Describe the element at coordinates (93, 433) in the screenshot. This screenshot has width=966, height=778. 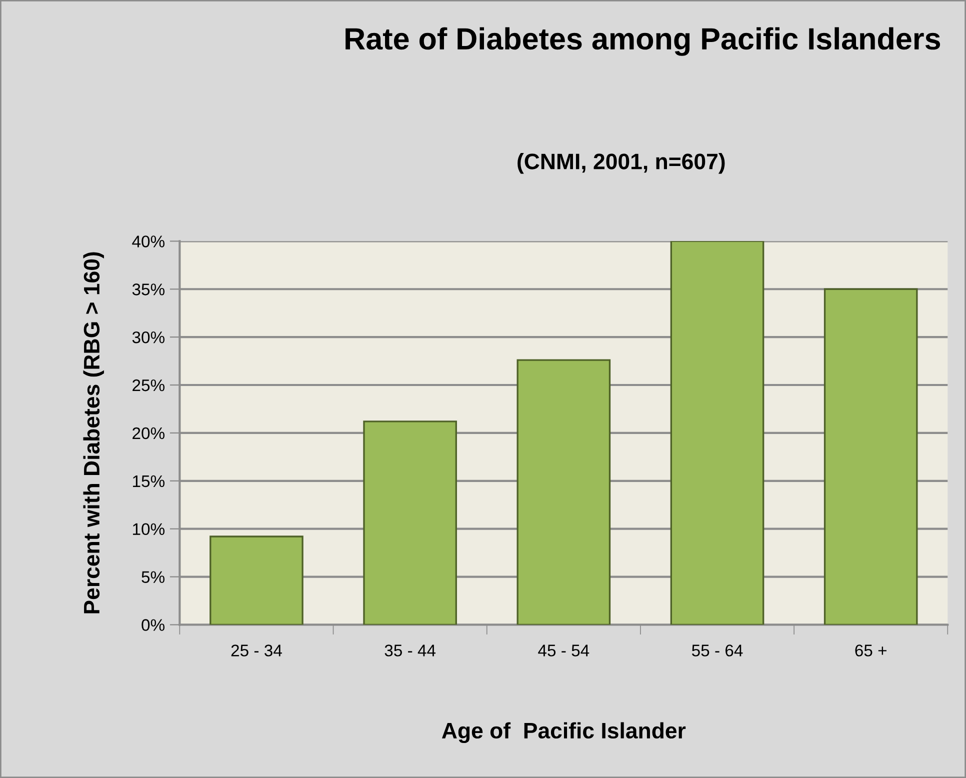
I see `y-axis-title: Percent with Diabetes (RBG > 160)` at that location.